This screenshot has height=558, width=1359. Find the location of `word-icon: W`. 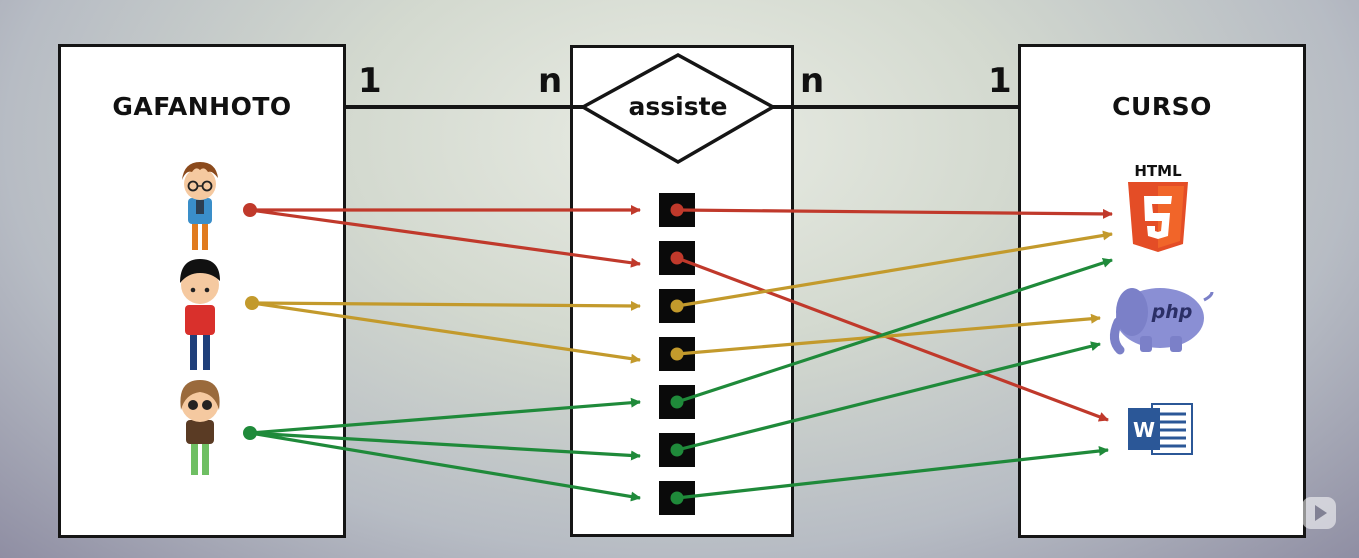

word-icon: W is located at coordinates (1160, 429).